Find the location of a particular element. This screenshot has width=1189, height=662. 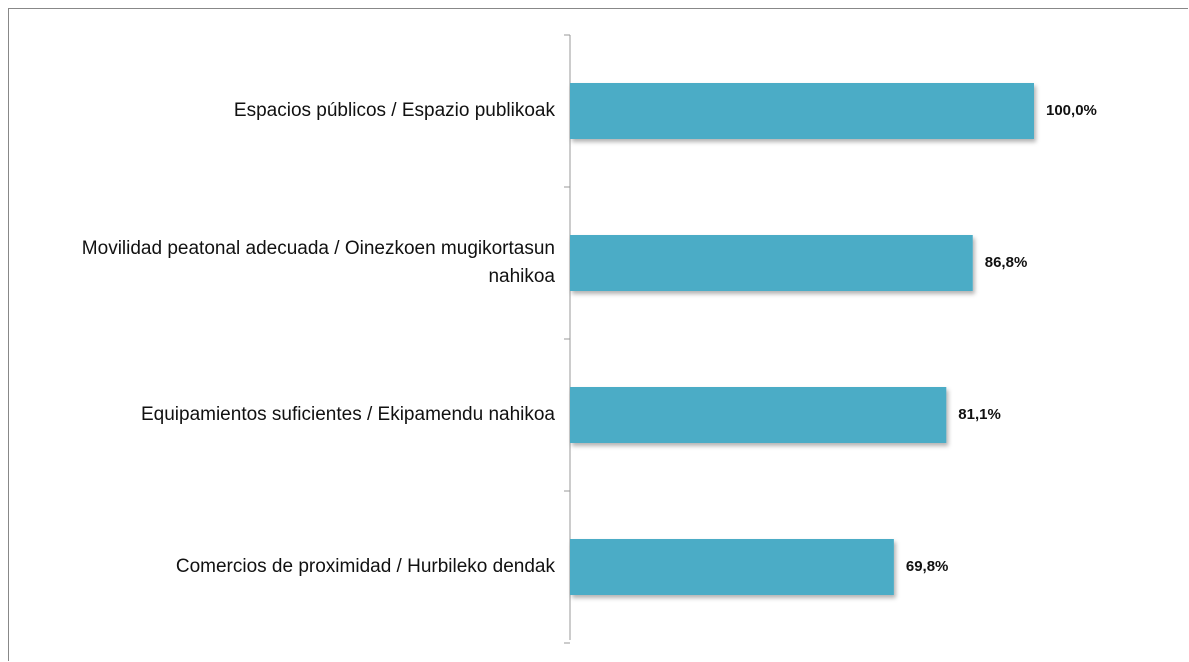

value-label: 69,8% is located at coordinates (927, 566).